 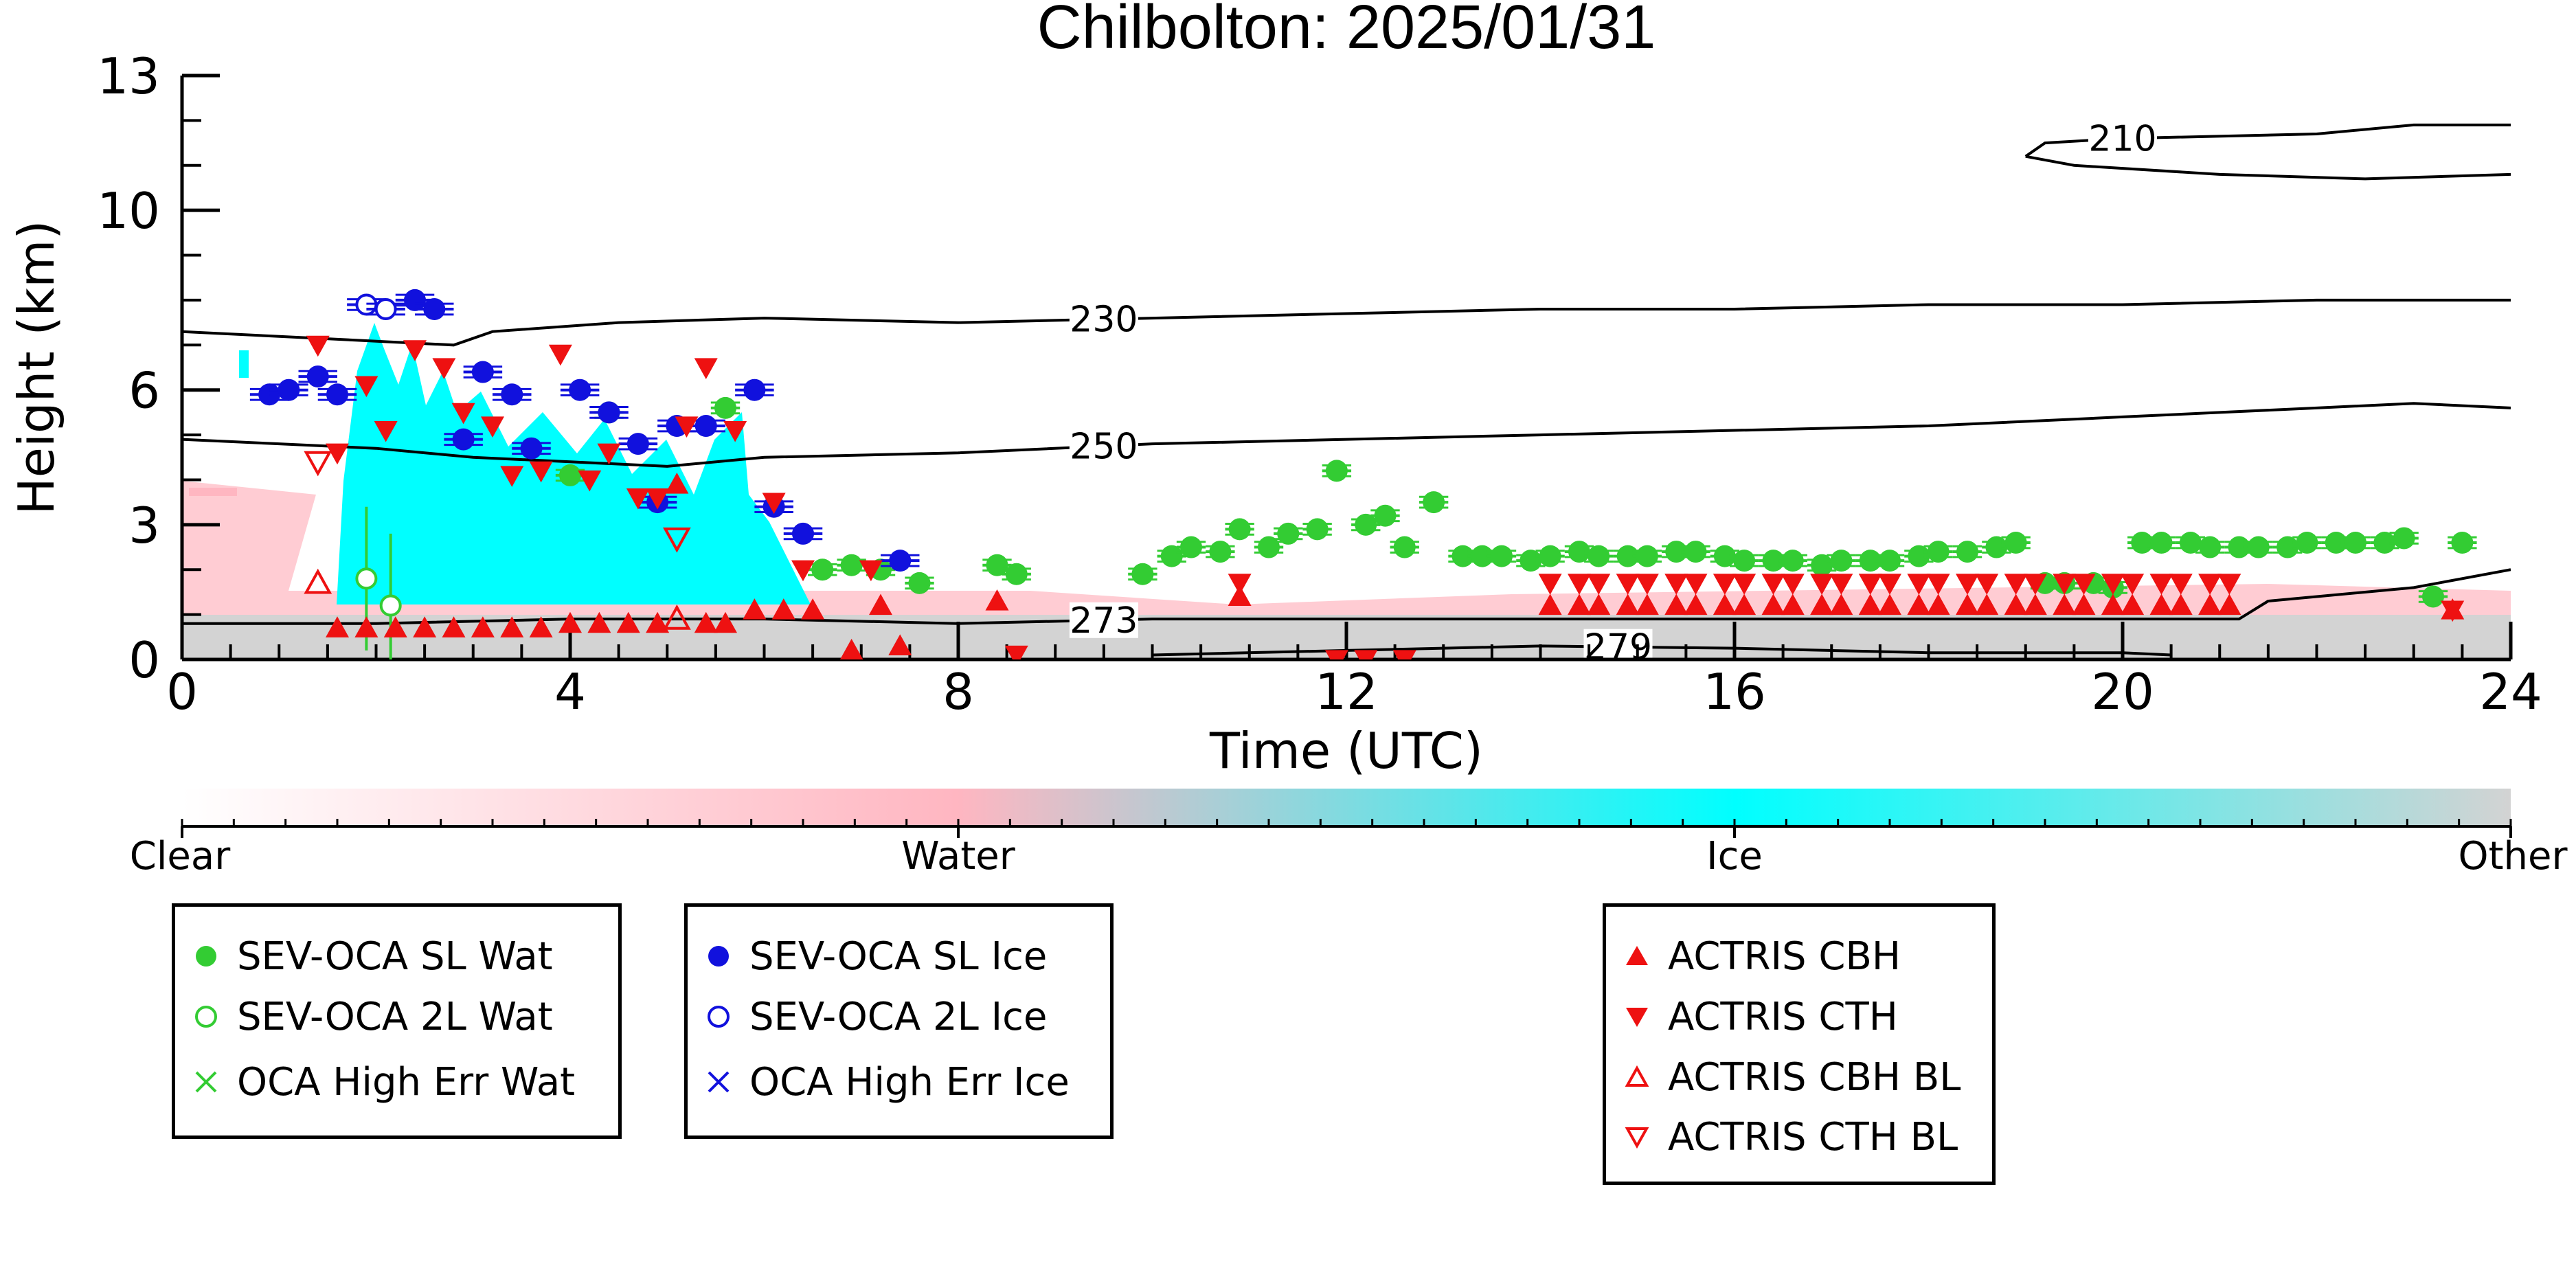 I want to click on x-tick-label: 4, so click(x=570, y=692).